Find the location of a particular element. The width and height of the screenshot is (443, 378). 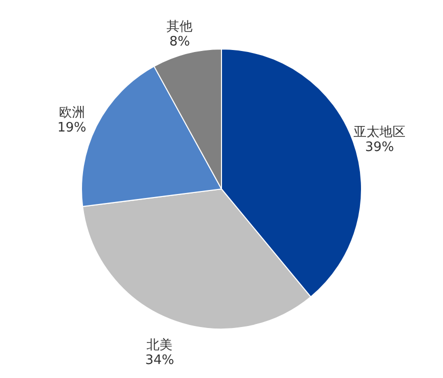

slice-label: 亚太地区 is located at coordinates (380, 132).